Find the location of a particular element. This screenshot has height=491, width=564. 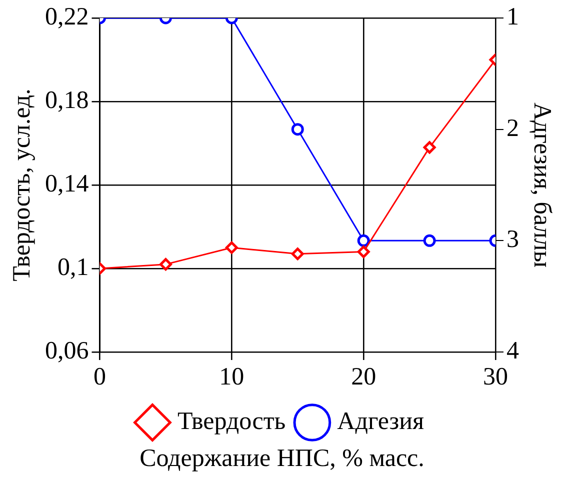

y-axis-title: Твердость, усл.ед. is located at coordinates (22, 185).